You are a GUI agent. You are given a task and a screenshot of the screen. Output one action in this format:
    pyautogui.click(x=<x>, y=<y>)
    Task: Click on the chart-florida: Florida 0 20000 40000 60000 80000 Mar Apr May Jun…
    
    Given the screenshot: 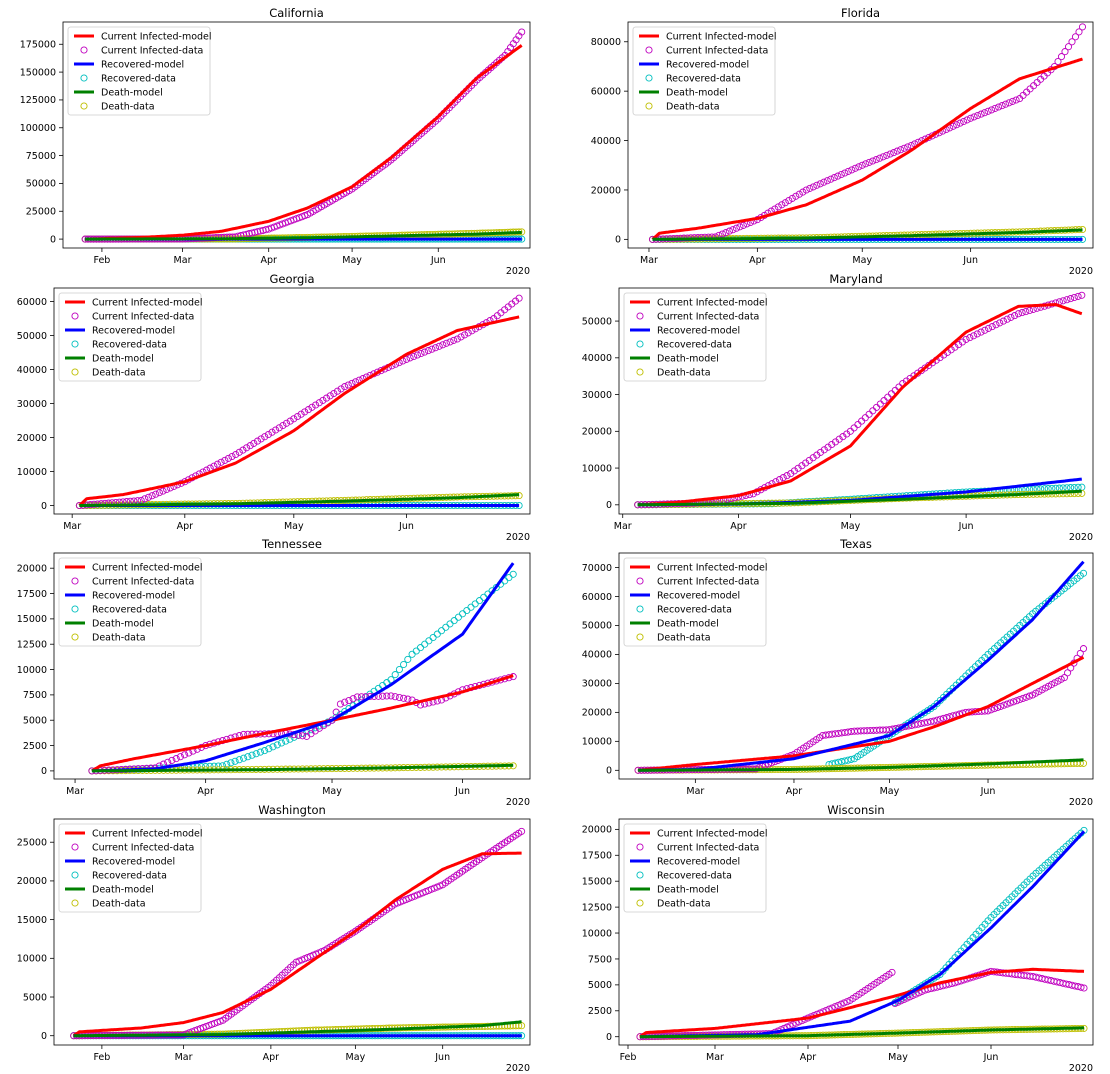 What is the action you would take?
    pyautogui.click(x=842, y=141)
    